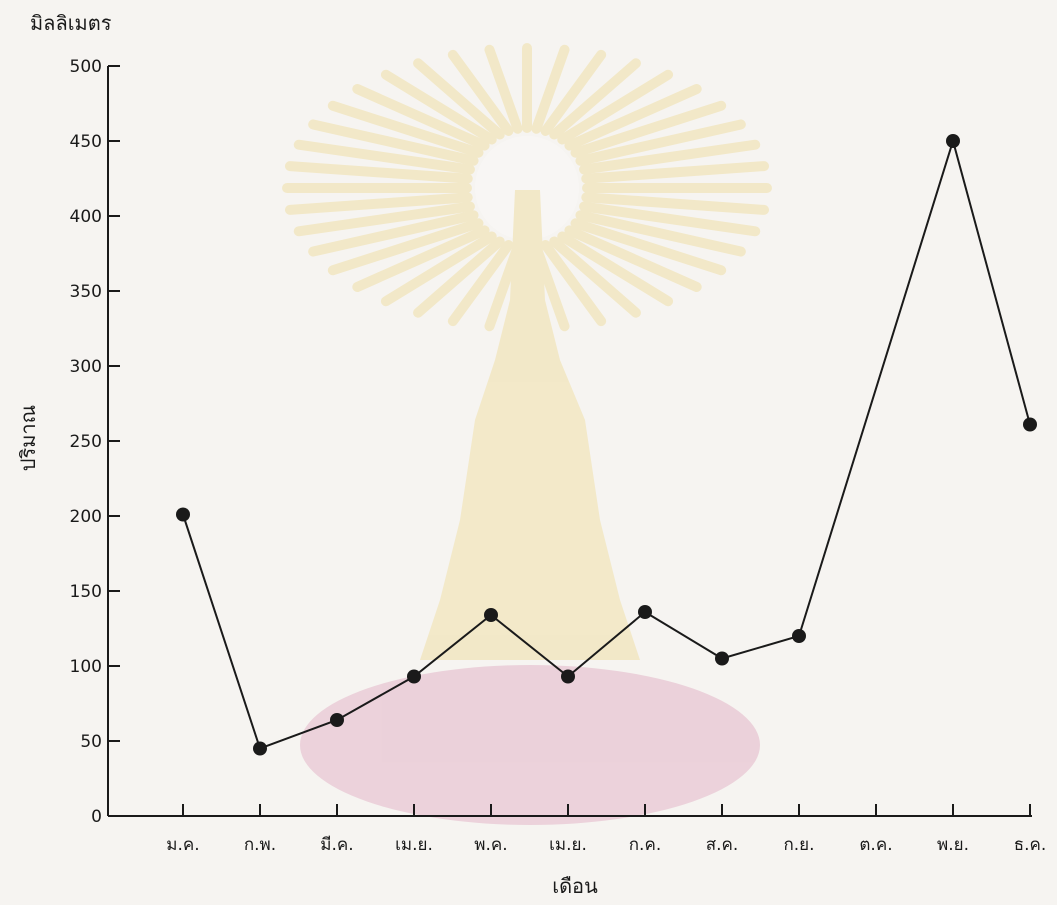 Image resolution: width=1057 pixels, height=905 pixels. Describe the element at coordinates (28, 438) in the screenshot. I see `y-axis-label: ปริมาณ` at that location.